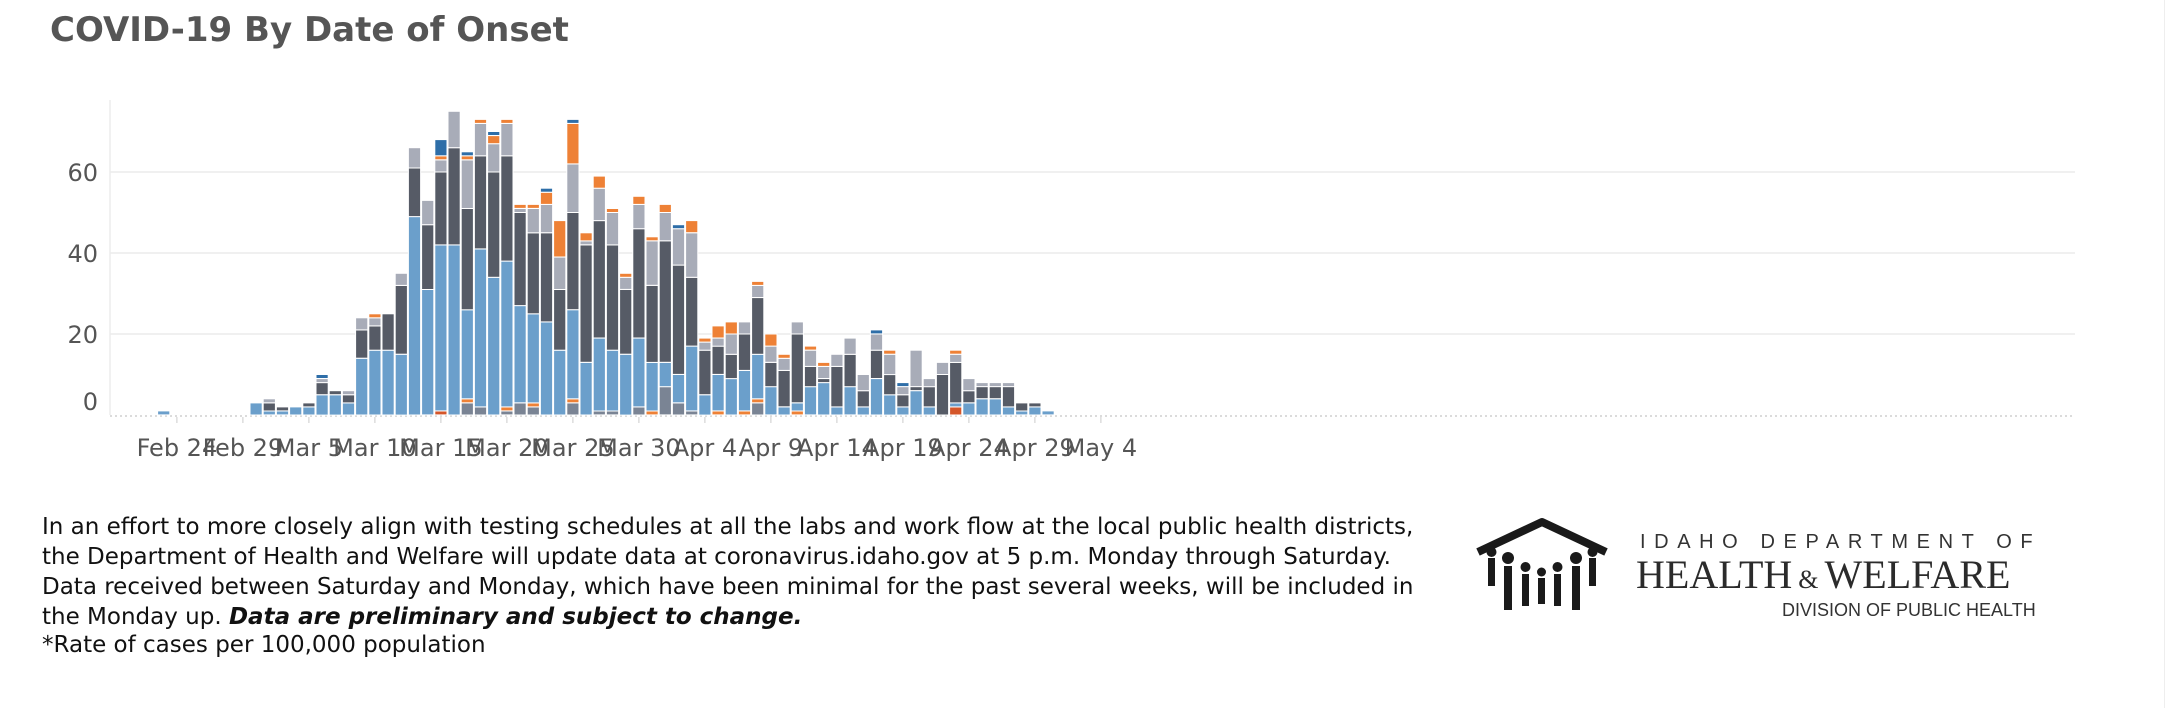 This screenshot has width=2182, height=708. Describe the element at coordinates (1840, 542) in the screenshot. I see `logo-line1: IDAHO DEPARTMENT OF` at that location.